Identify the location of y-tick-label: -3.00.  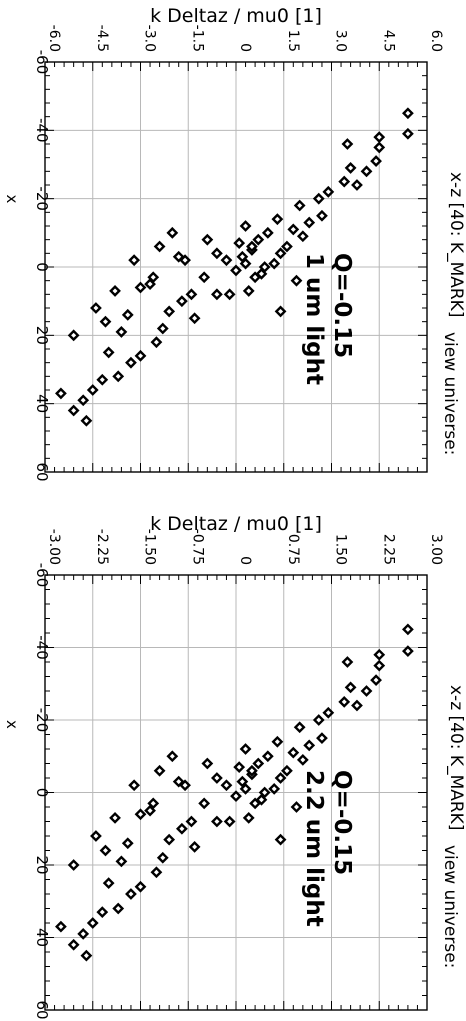
(54, 547).